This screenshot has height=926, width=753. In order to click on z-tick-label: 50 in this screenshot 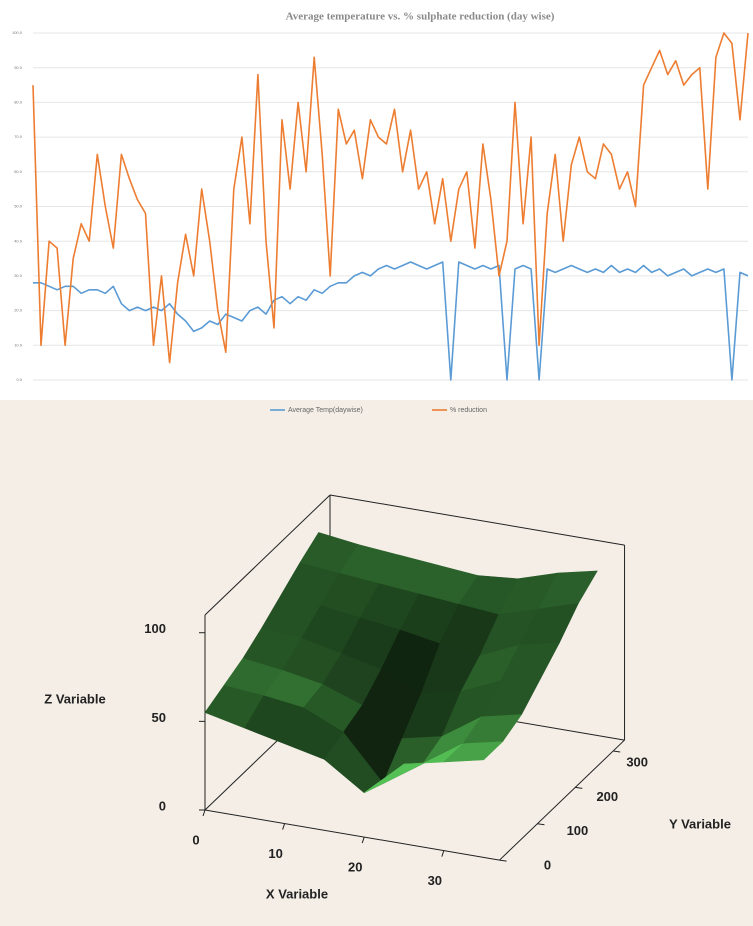, I will do `click(159, 717)`.